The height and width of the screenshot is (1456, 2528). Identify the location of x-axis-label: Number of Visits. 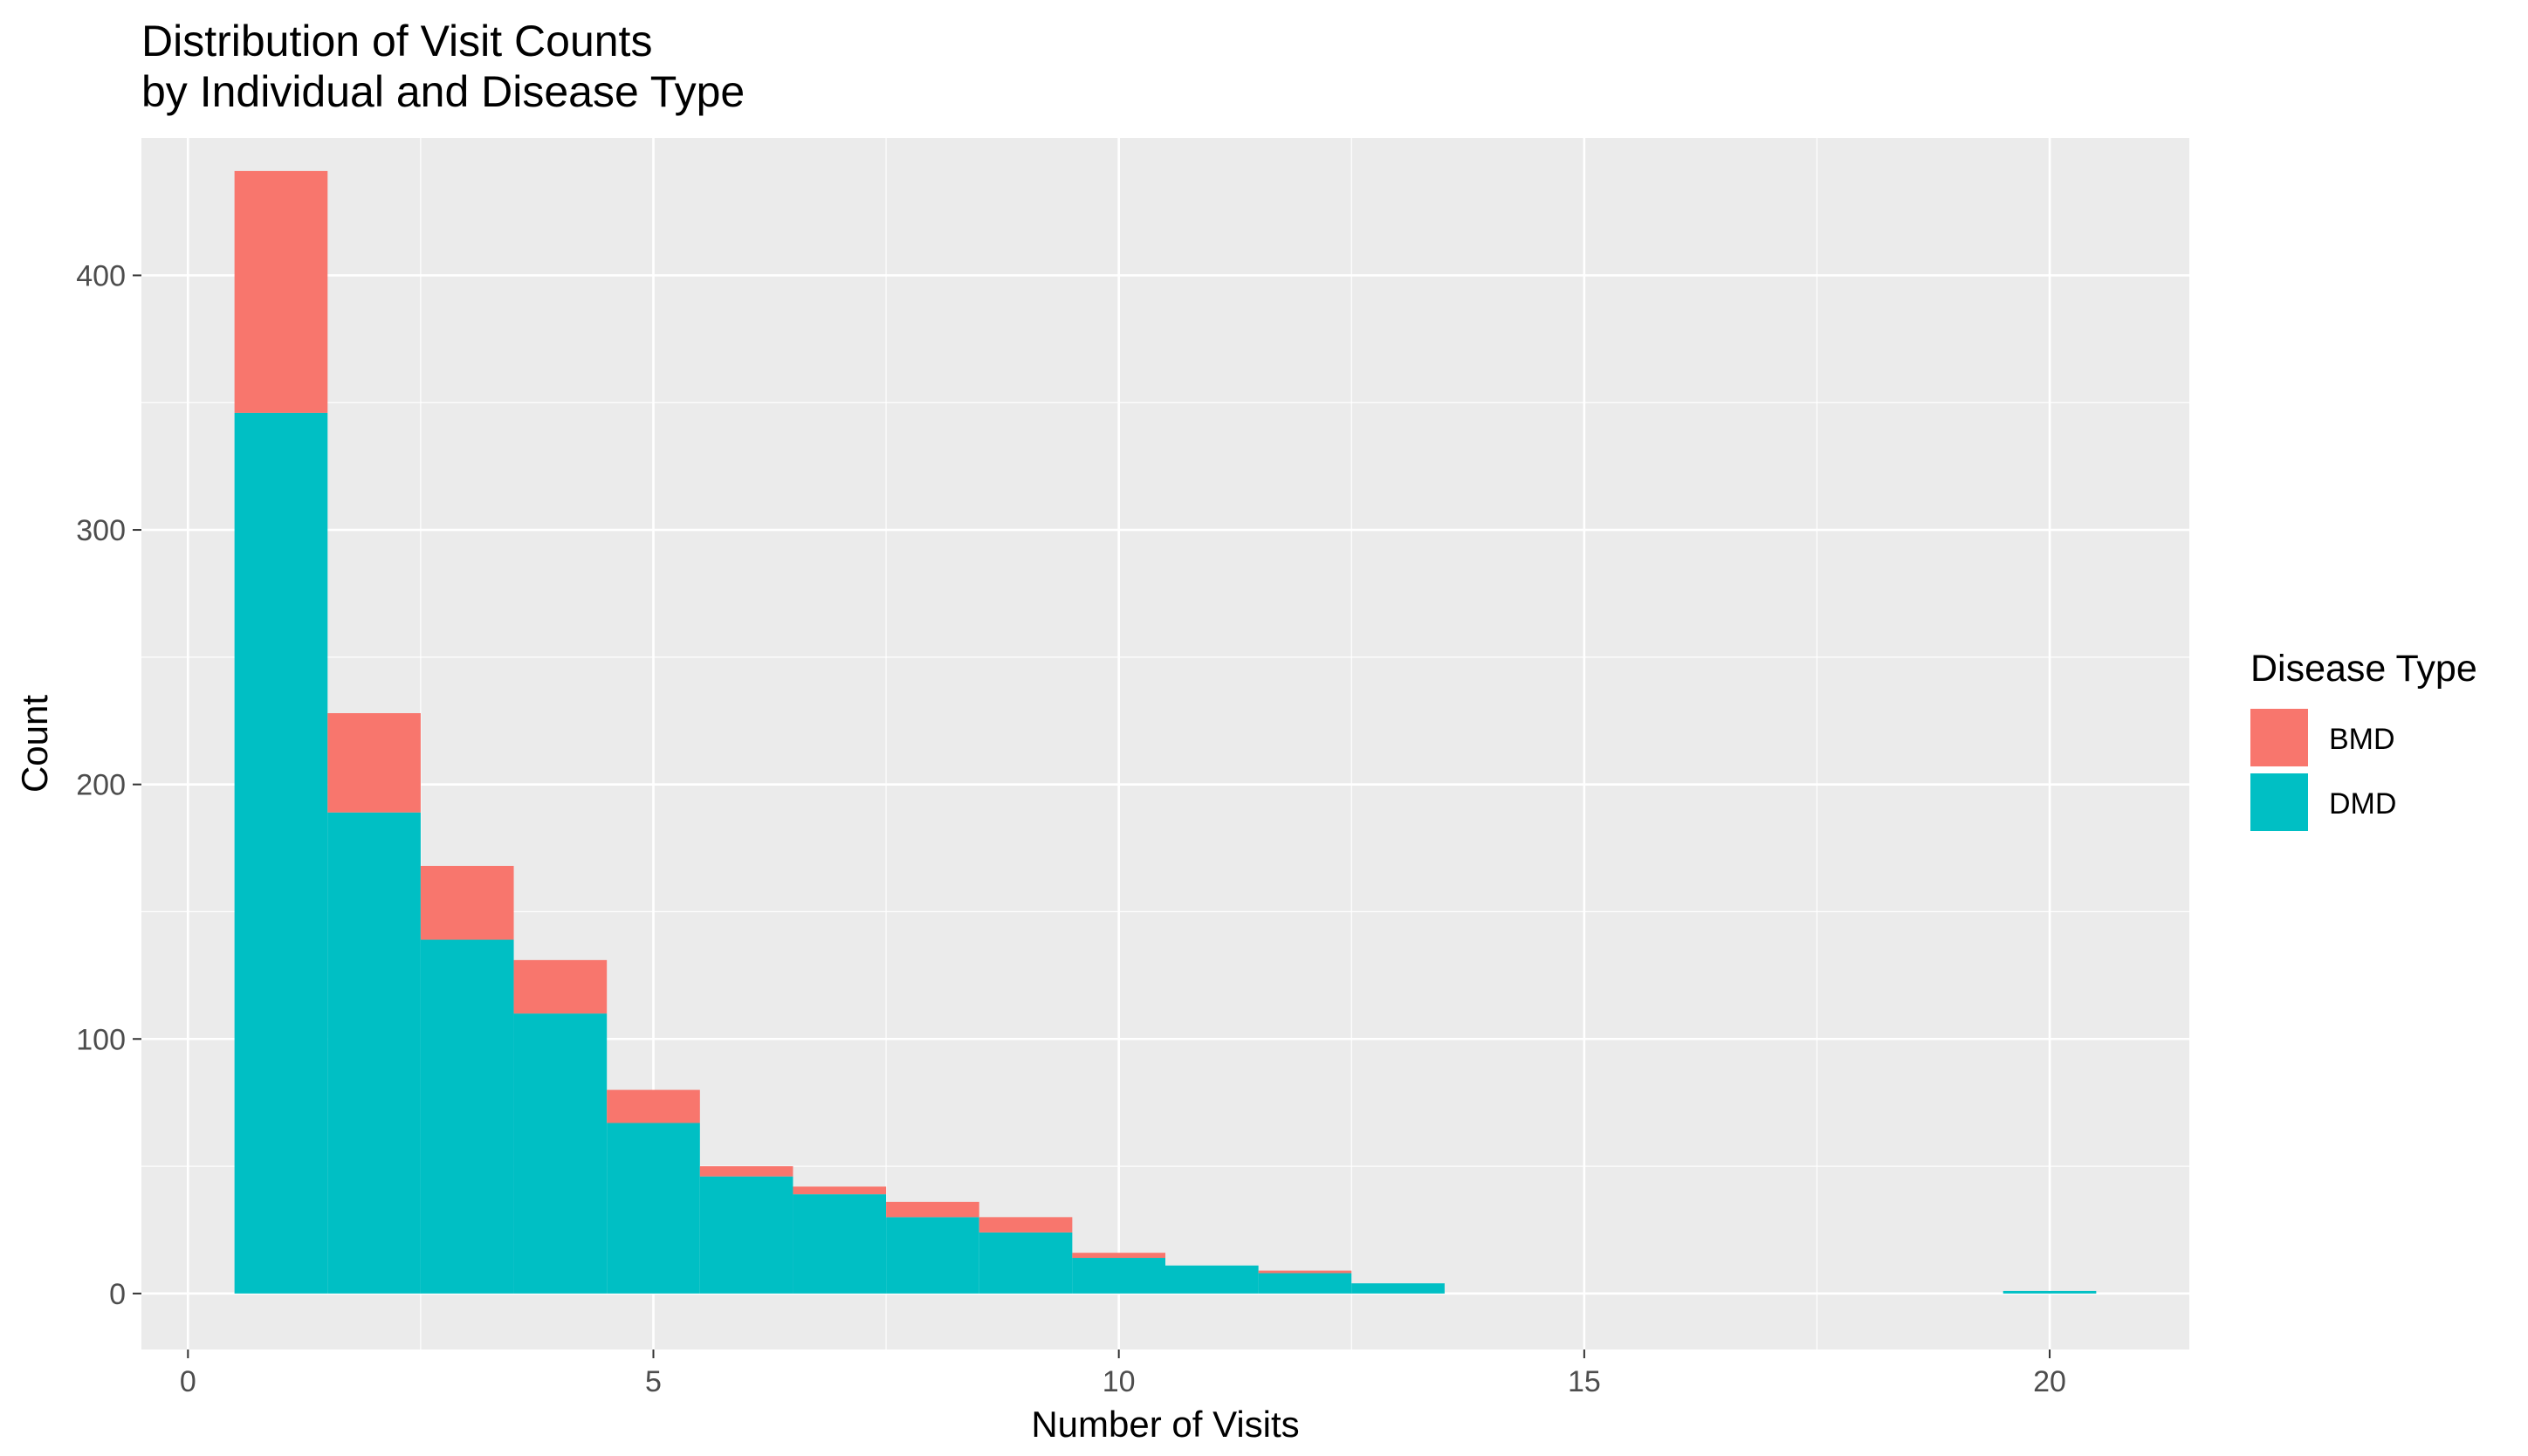
(1165, 1424).